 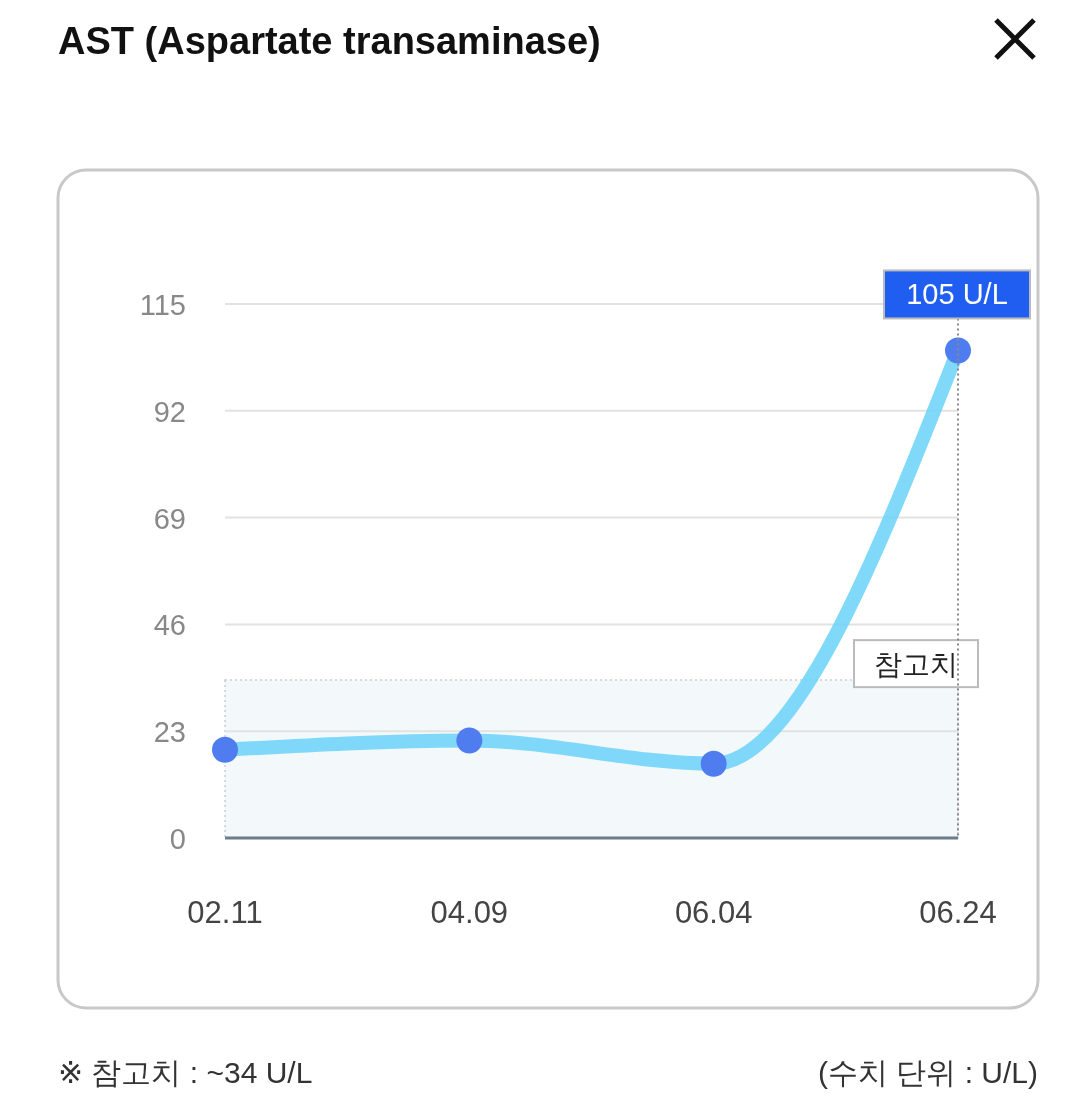 I want to click on y-tick-label: 92, so click(x=169, y=411).